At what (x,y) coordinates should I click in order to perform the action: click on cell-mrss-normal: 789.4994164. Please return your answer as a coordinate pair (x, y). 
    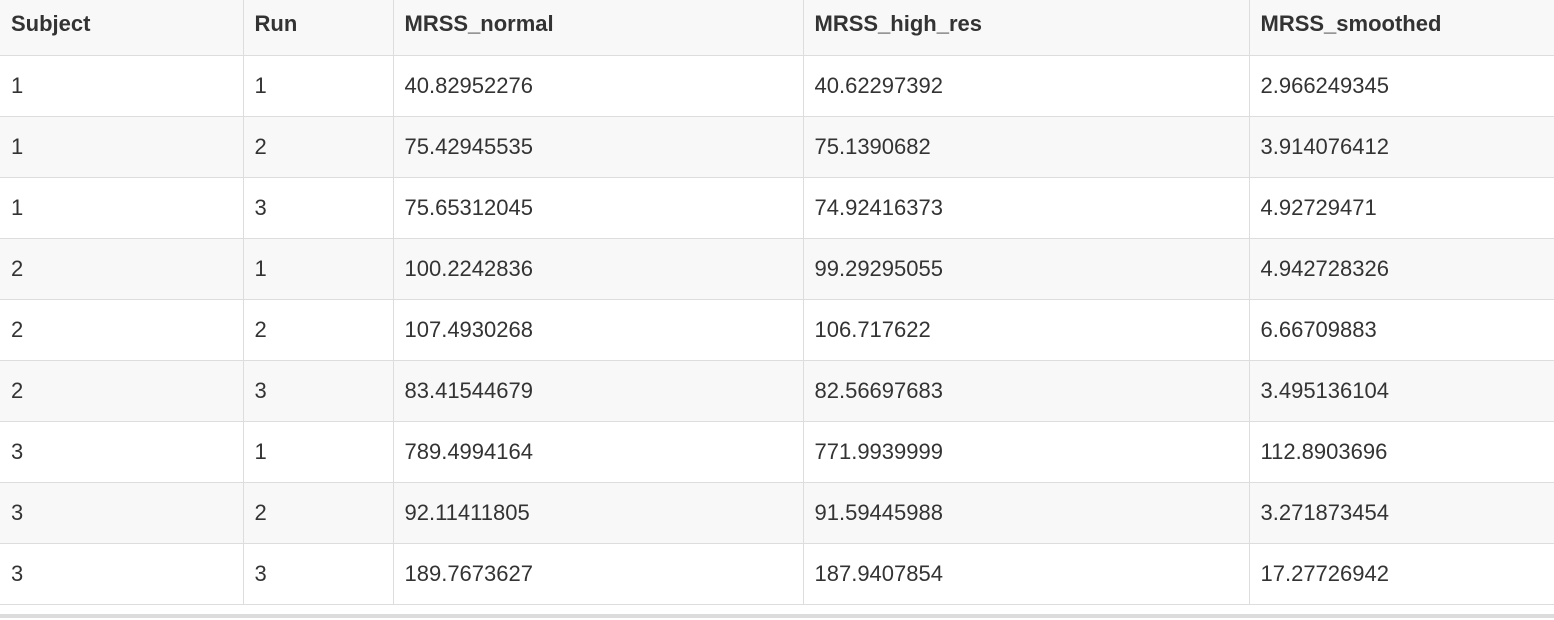
    Looking at the image, I should click on (598, 451).